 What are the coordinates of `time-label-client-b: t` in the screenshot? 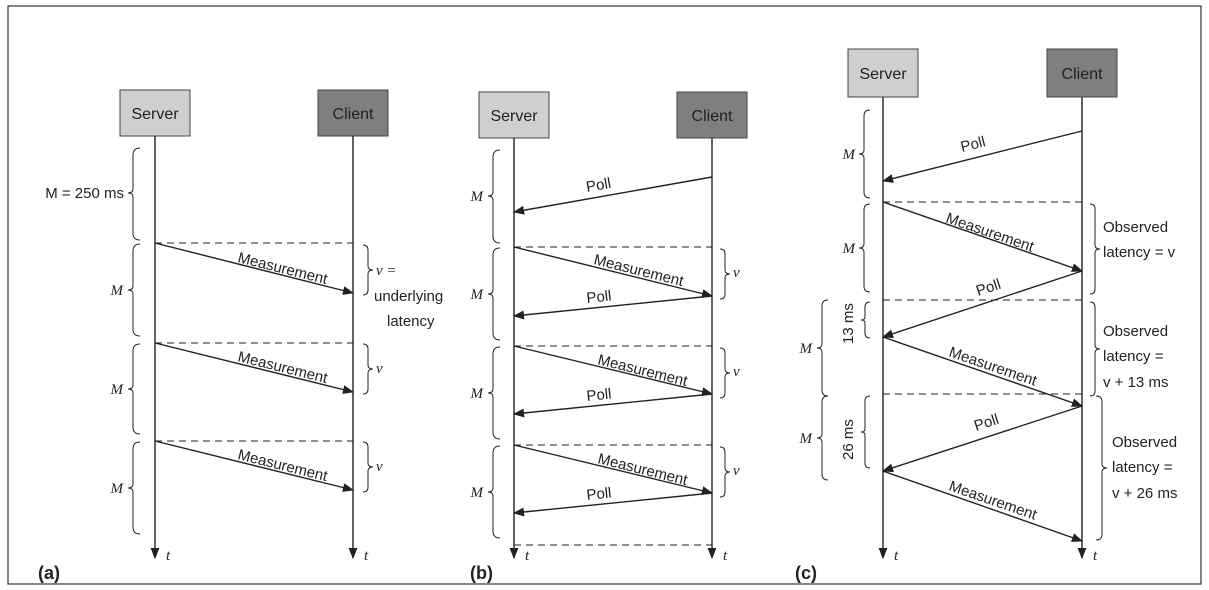 It's located at (725, 556).